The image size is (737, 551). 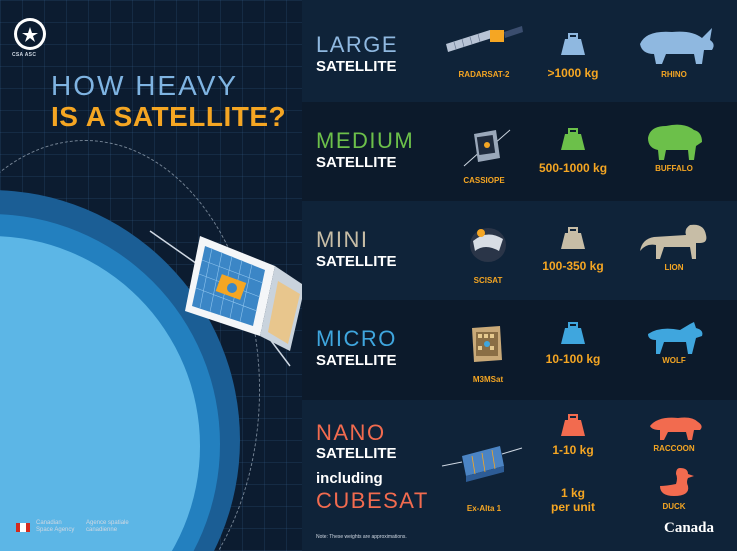 What do you see at coordinates (484, 39) in the screenshot?
I see `radarsat-icon` at bounding box center [484, 39].